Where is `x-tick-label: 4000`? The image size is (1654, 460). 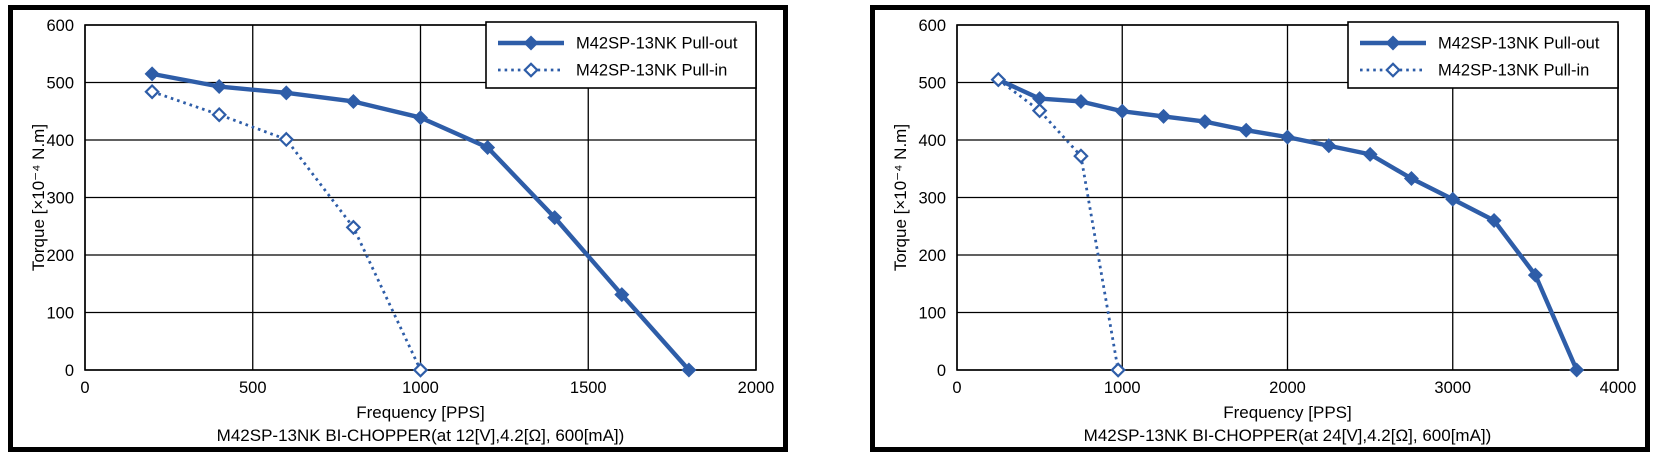
x-tick-label: 4000 is located at coordinates (1618, 388).